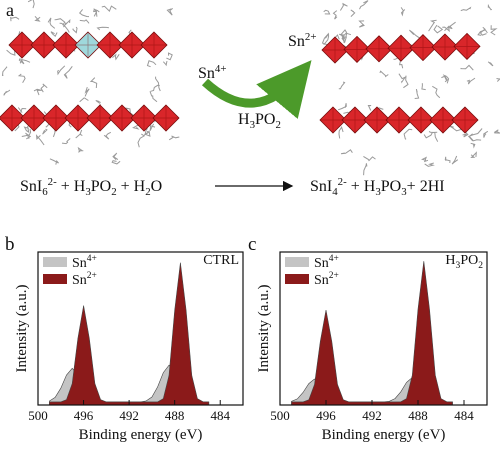 The image size is (500, 450). I want to click on panel-label: a, so click(10, 10).